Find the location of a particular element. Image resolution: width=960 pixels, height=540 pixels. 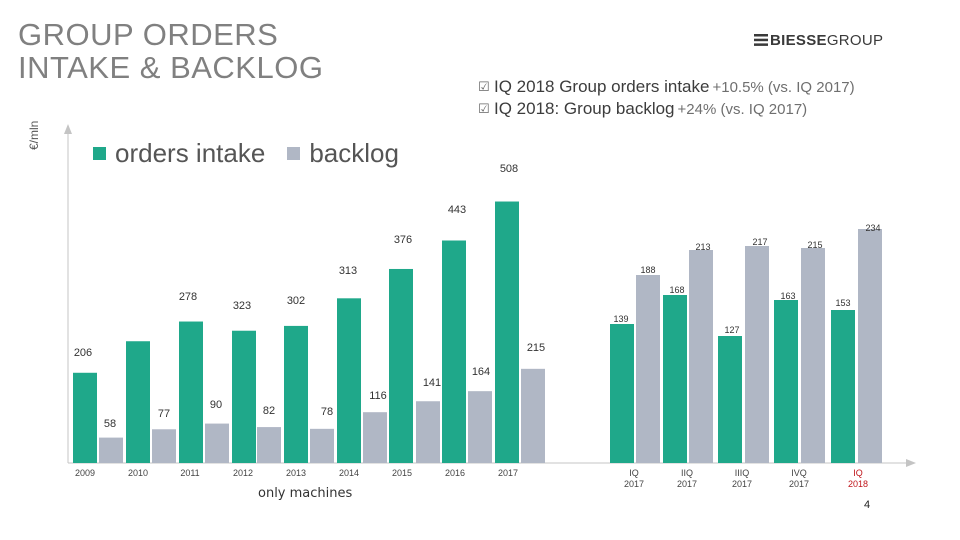

data-label-backlog: 141 is located at coordinates (432, 383).